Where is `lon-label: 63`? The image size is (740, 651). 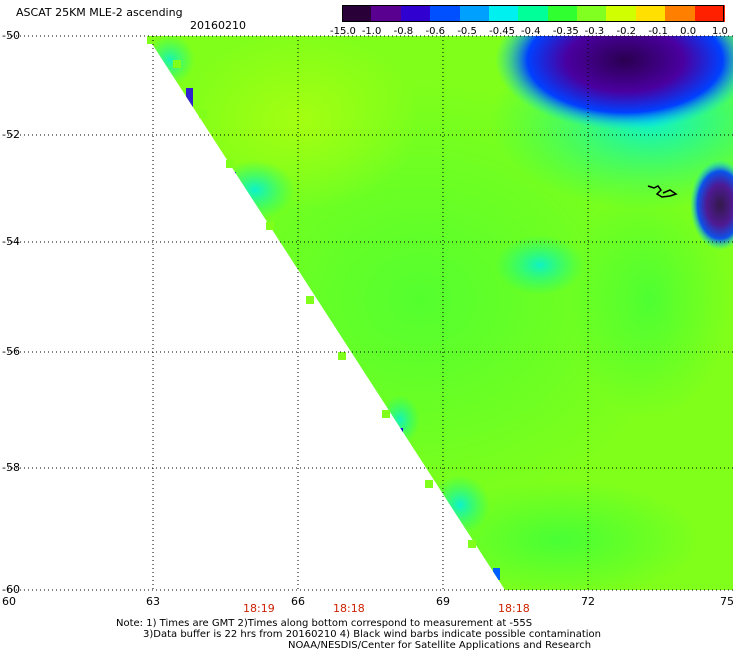
lon-label: 63 is located at coordinates (153, 601).